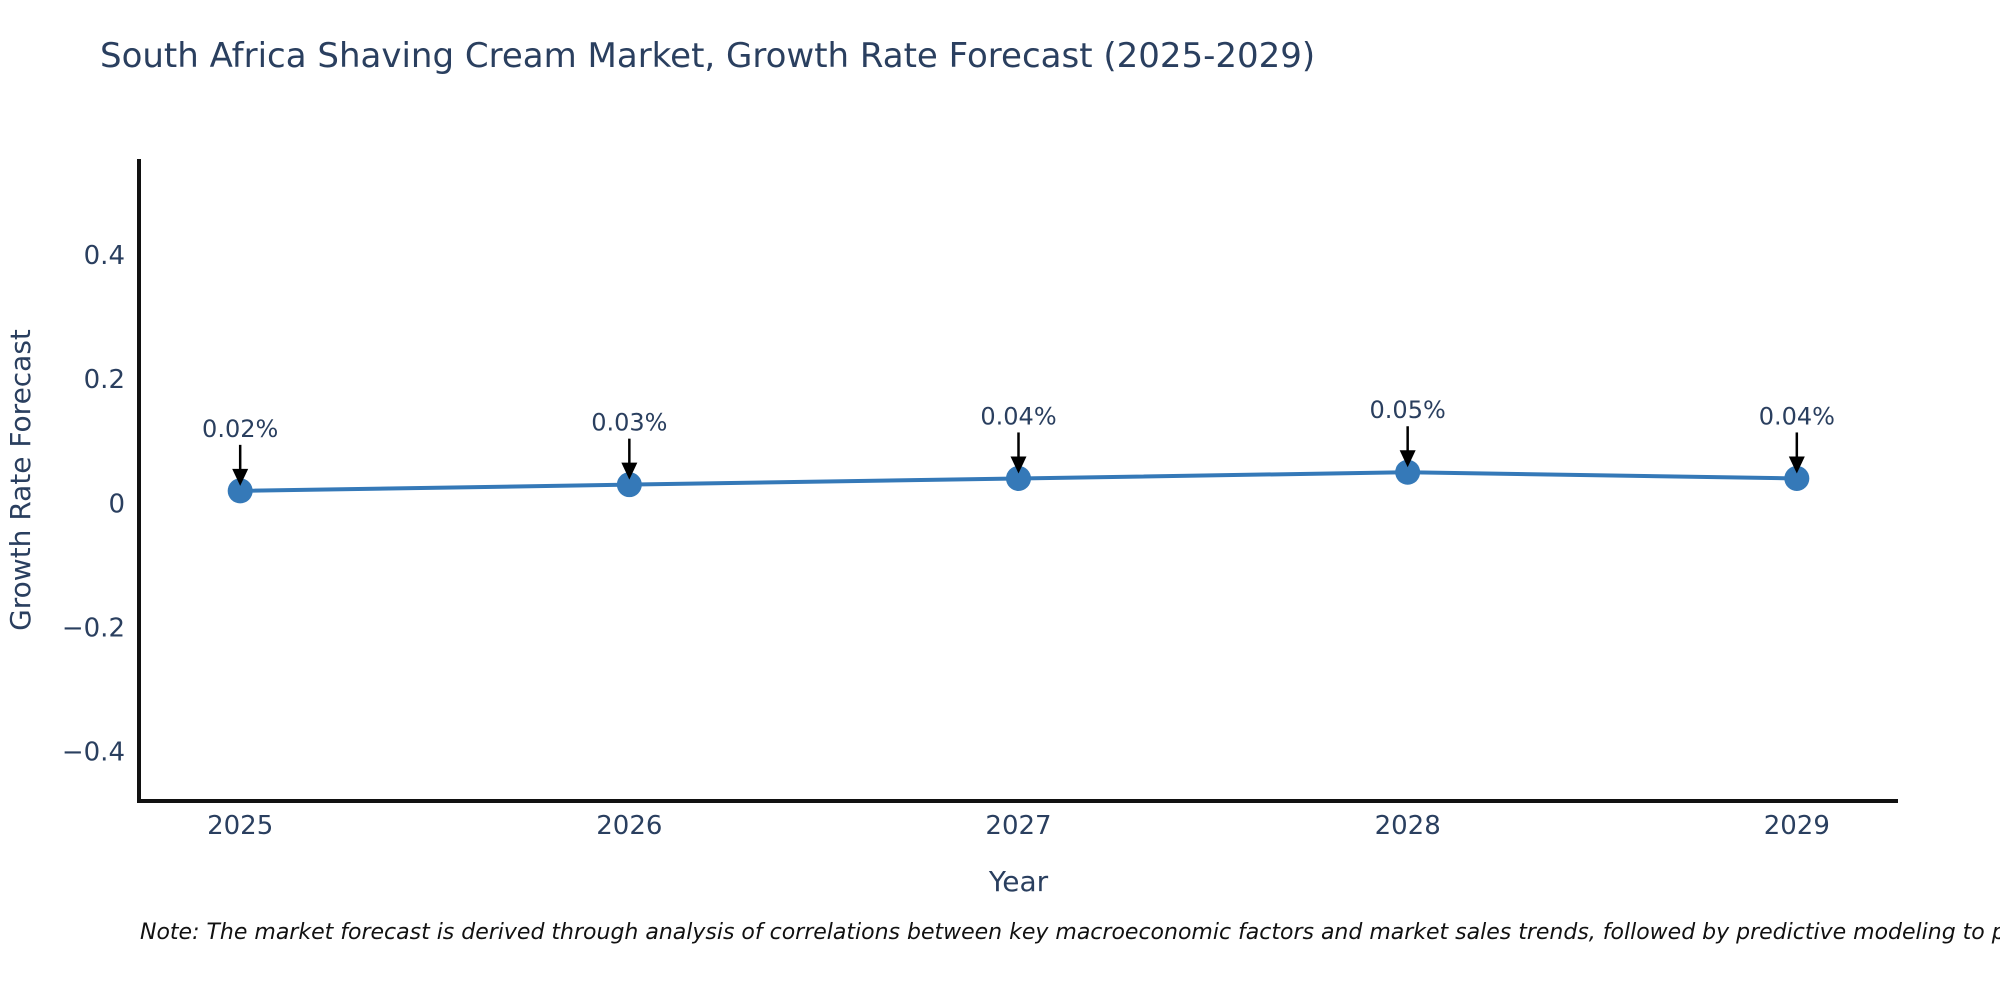 The width and height of the screenshot is (2000, 1000). What do you see at coordinates (1408, 826) in the screenshot?
I see `x-tick-label: 2028` at bounding box center [1408, 826].